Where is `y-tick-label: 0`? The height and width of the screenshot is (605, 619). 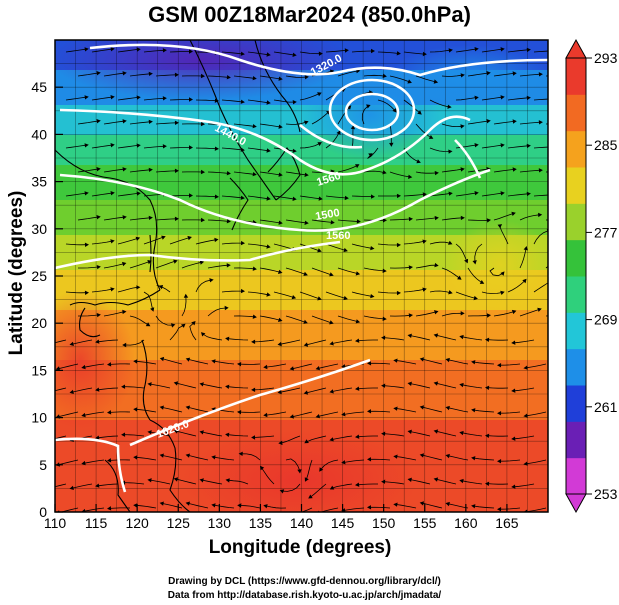 y-tick-label: 0 is located at coordinates (43, 512).